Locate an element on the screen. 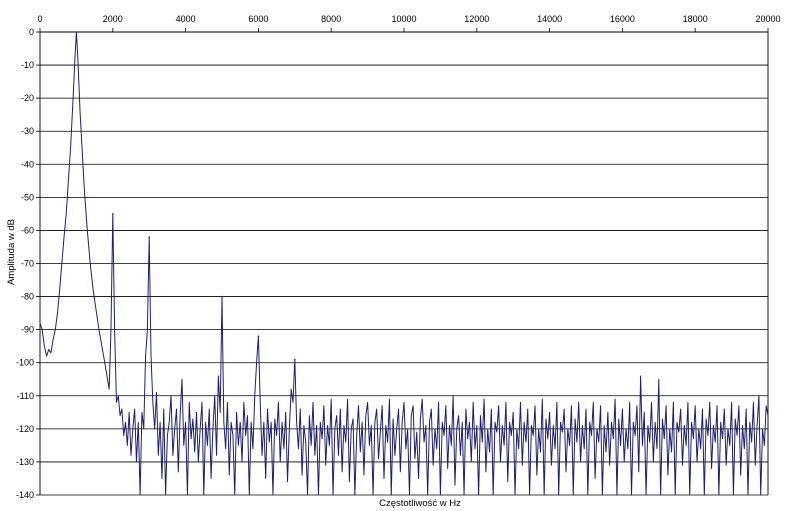 The width and height of the screenshot is (800, 511). x-tick-label-5: 10000 is located at coordinates (403, 19).